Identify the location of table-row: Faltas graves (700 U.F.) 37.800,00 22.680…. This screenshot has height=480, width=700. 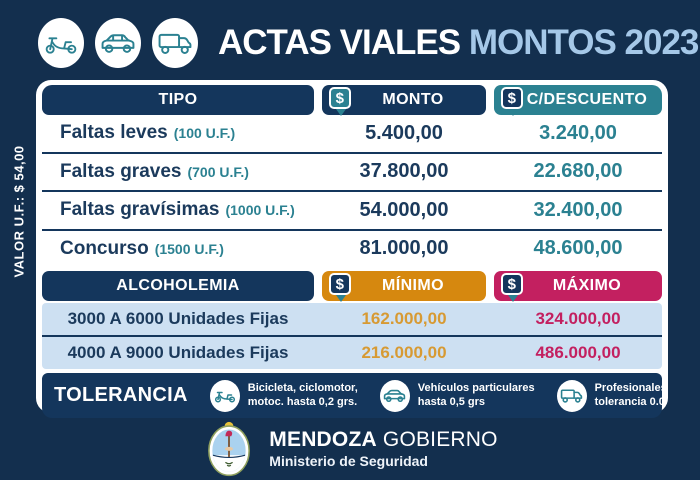
(352, 171).